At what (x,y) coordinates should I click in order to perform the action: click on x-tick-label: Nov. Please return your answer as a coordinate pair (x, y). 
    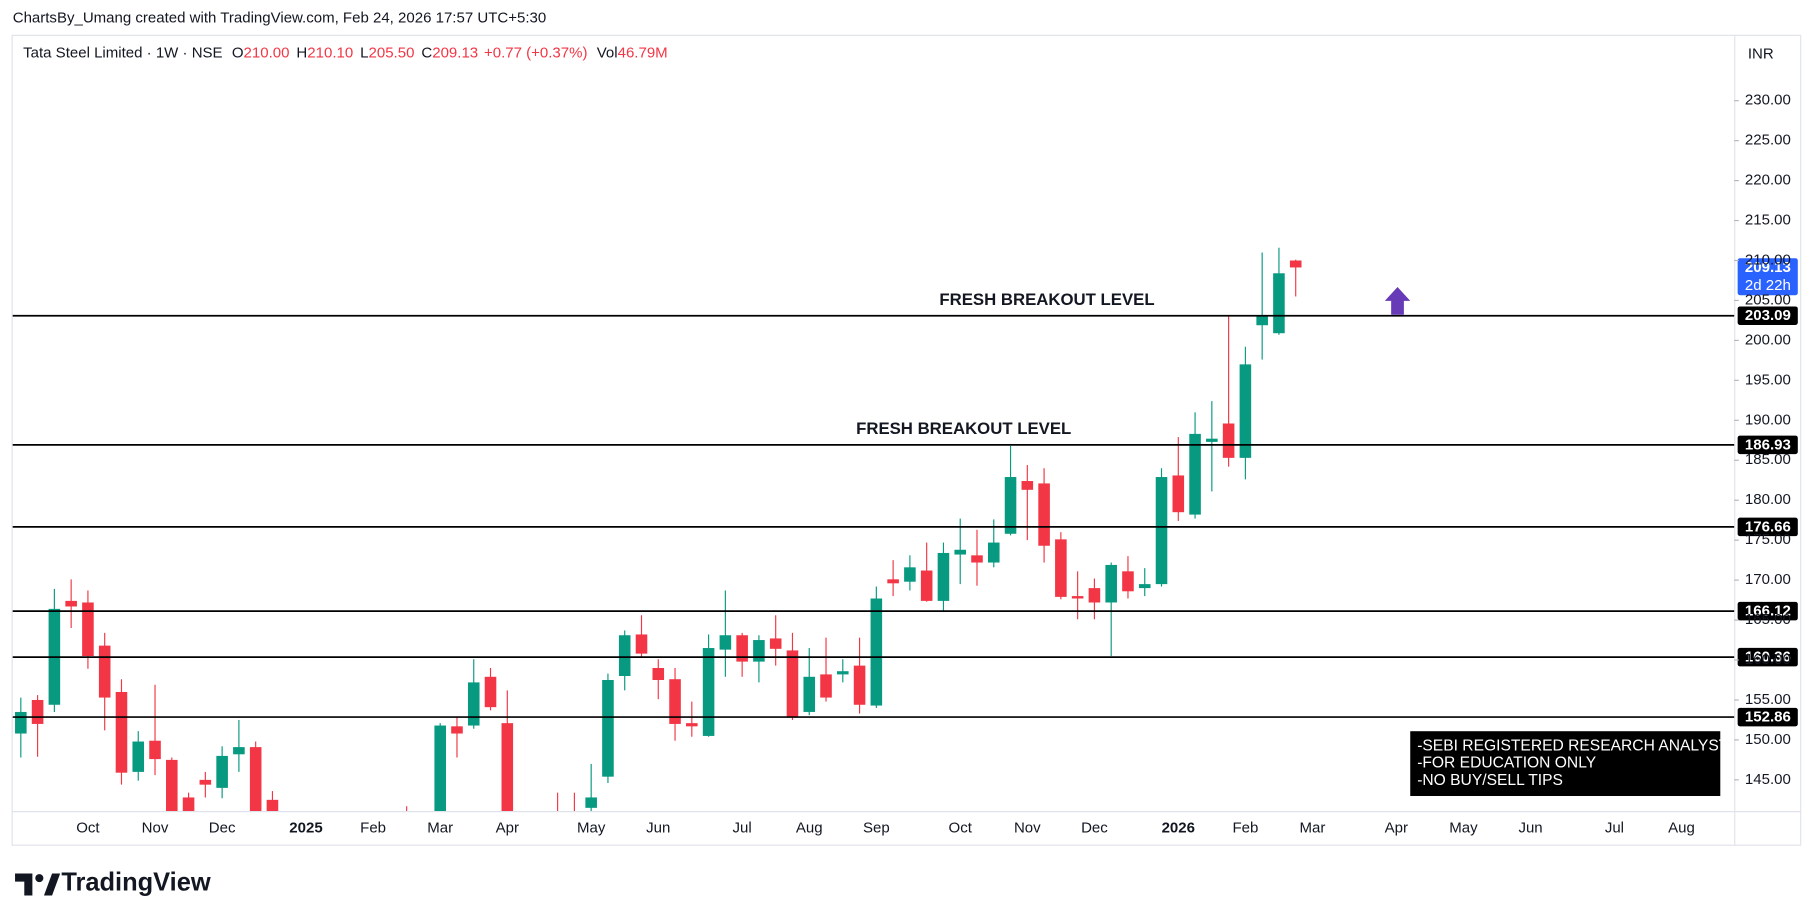
    Looking at the image, I should click on (1027, 827).